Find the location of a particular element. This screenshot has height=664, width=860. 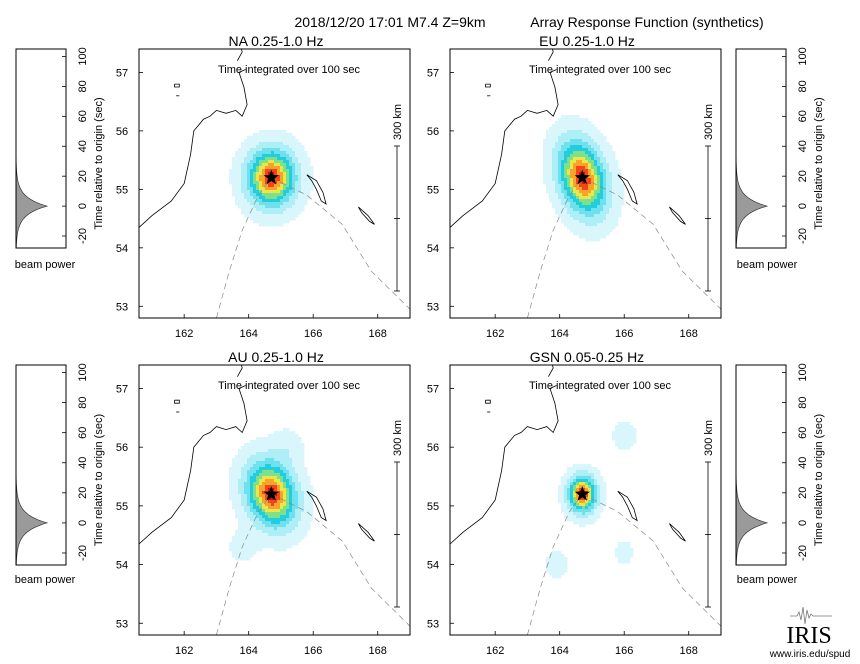

map-title: GSN 0.05-0.25 Hz is located at coordinates (587, 357).